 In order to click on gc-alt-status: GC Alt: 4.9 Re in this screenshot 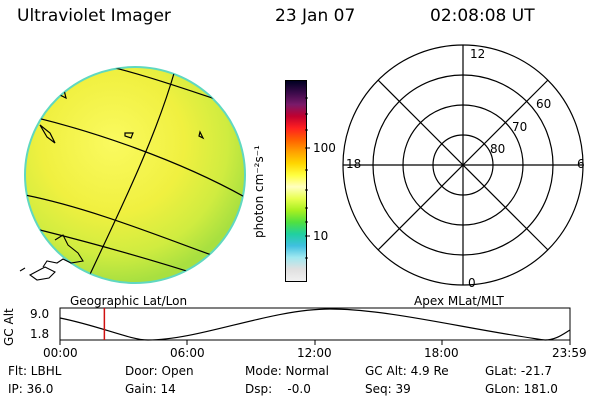, I will do `click(407, 371)`.